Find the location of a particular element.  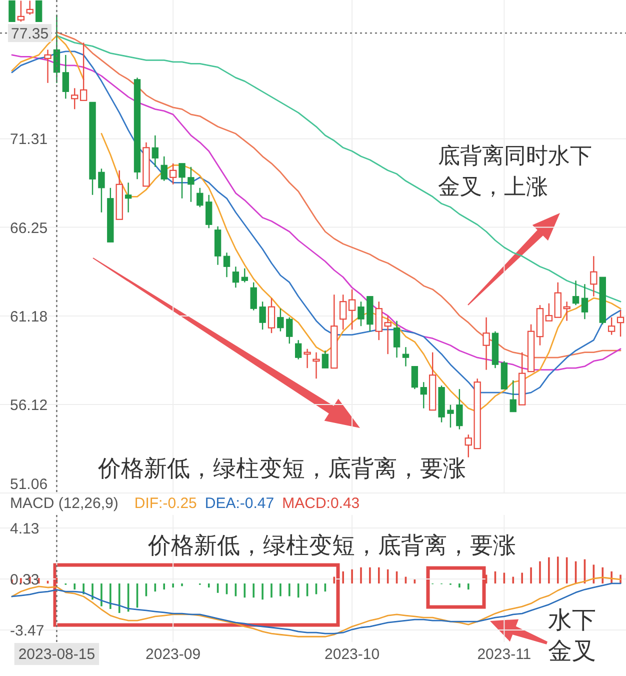

annotation: 金叉 is located at coordinates (572, 651).